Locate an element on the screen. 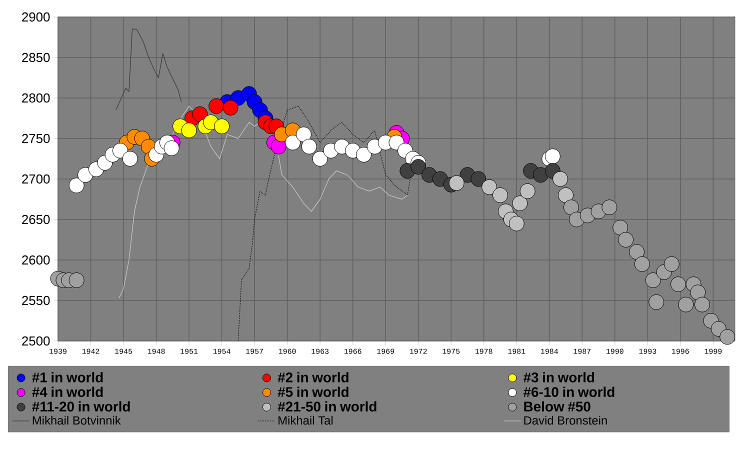 Image resolution: width=756 pixels, height=464 pixels. y-tick-label: 2800 is located at coordinates (36, 98).